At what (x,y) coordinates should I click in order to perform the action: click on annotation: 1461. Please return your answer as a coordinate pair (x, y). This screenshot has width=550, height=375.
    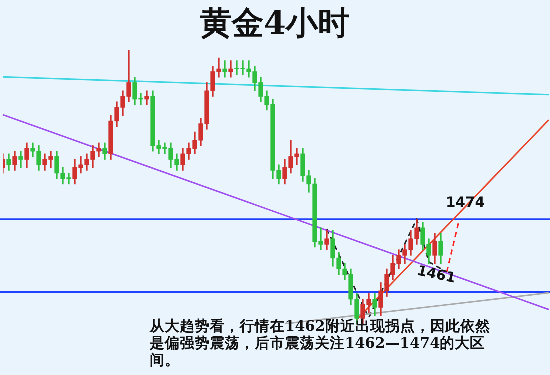
    Looking at the image, I should click on (437, 275).